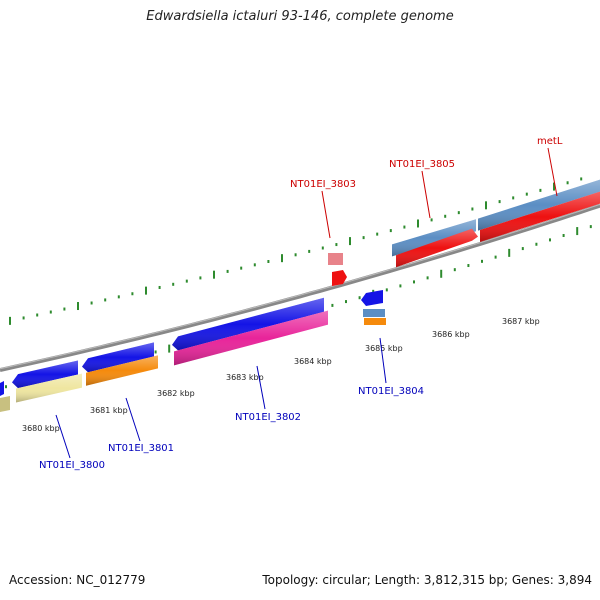 The image size is (600, 600). I want to click on gene-label-bottom: NT01EI_3801, so click(141, 448).